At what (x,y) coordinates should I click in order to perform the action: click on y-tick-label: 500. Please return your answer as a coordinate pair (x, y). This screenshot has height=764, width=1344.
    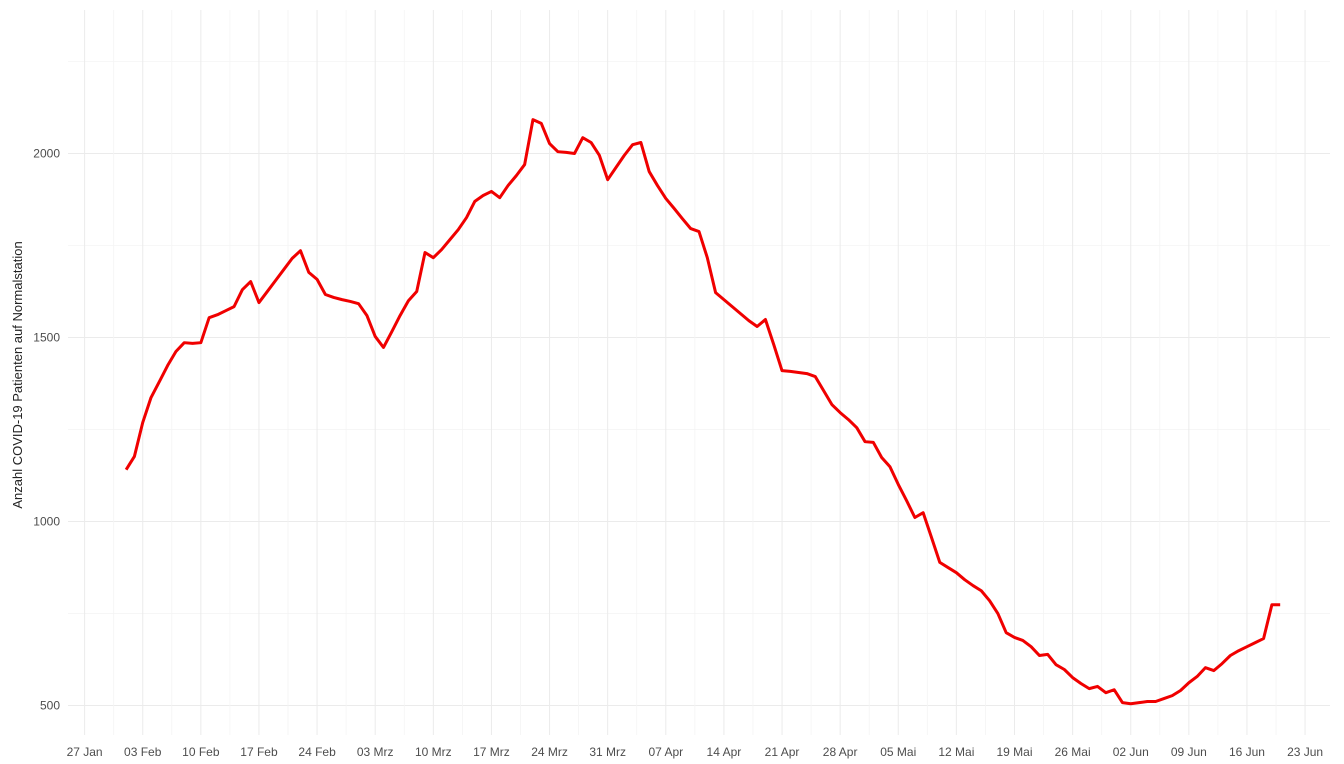
    Looking at the image, I should click on (50, 706).